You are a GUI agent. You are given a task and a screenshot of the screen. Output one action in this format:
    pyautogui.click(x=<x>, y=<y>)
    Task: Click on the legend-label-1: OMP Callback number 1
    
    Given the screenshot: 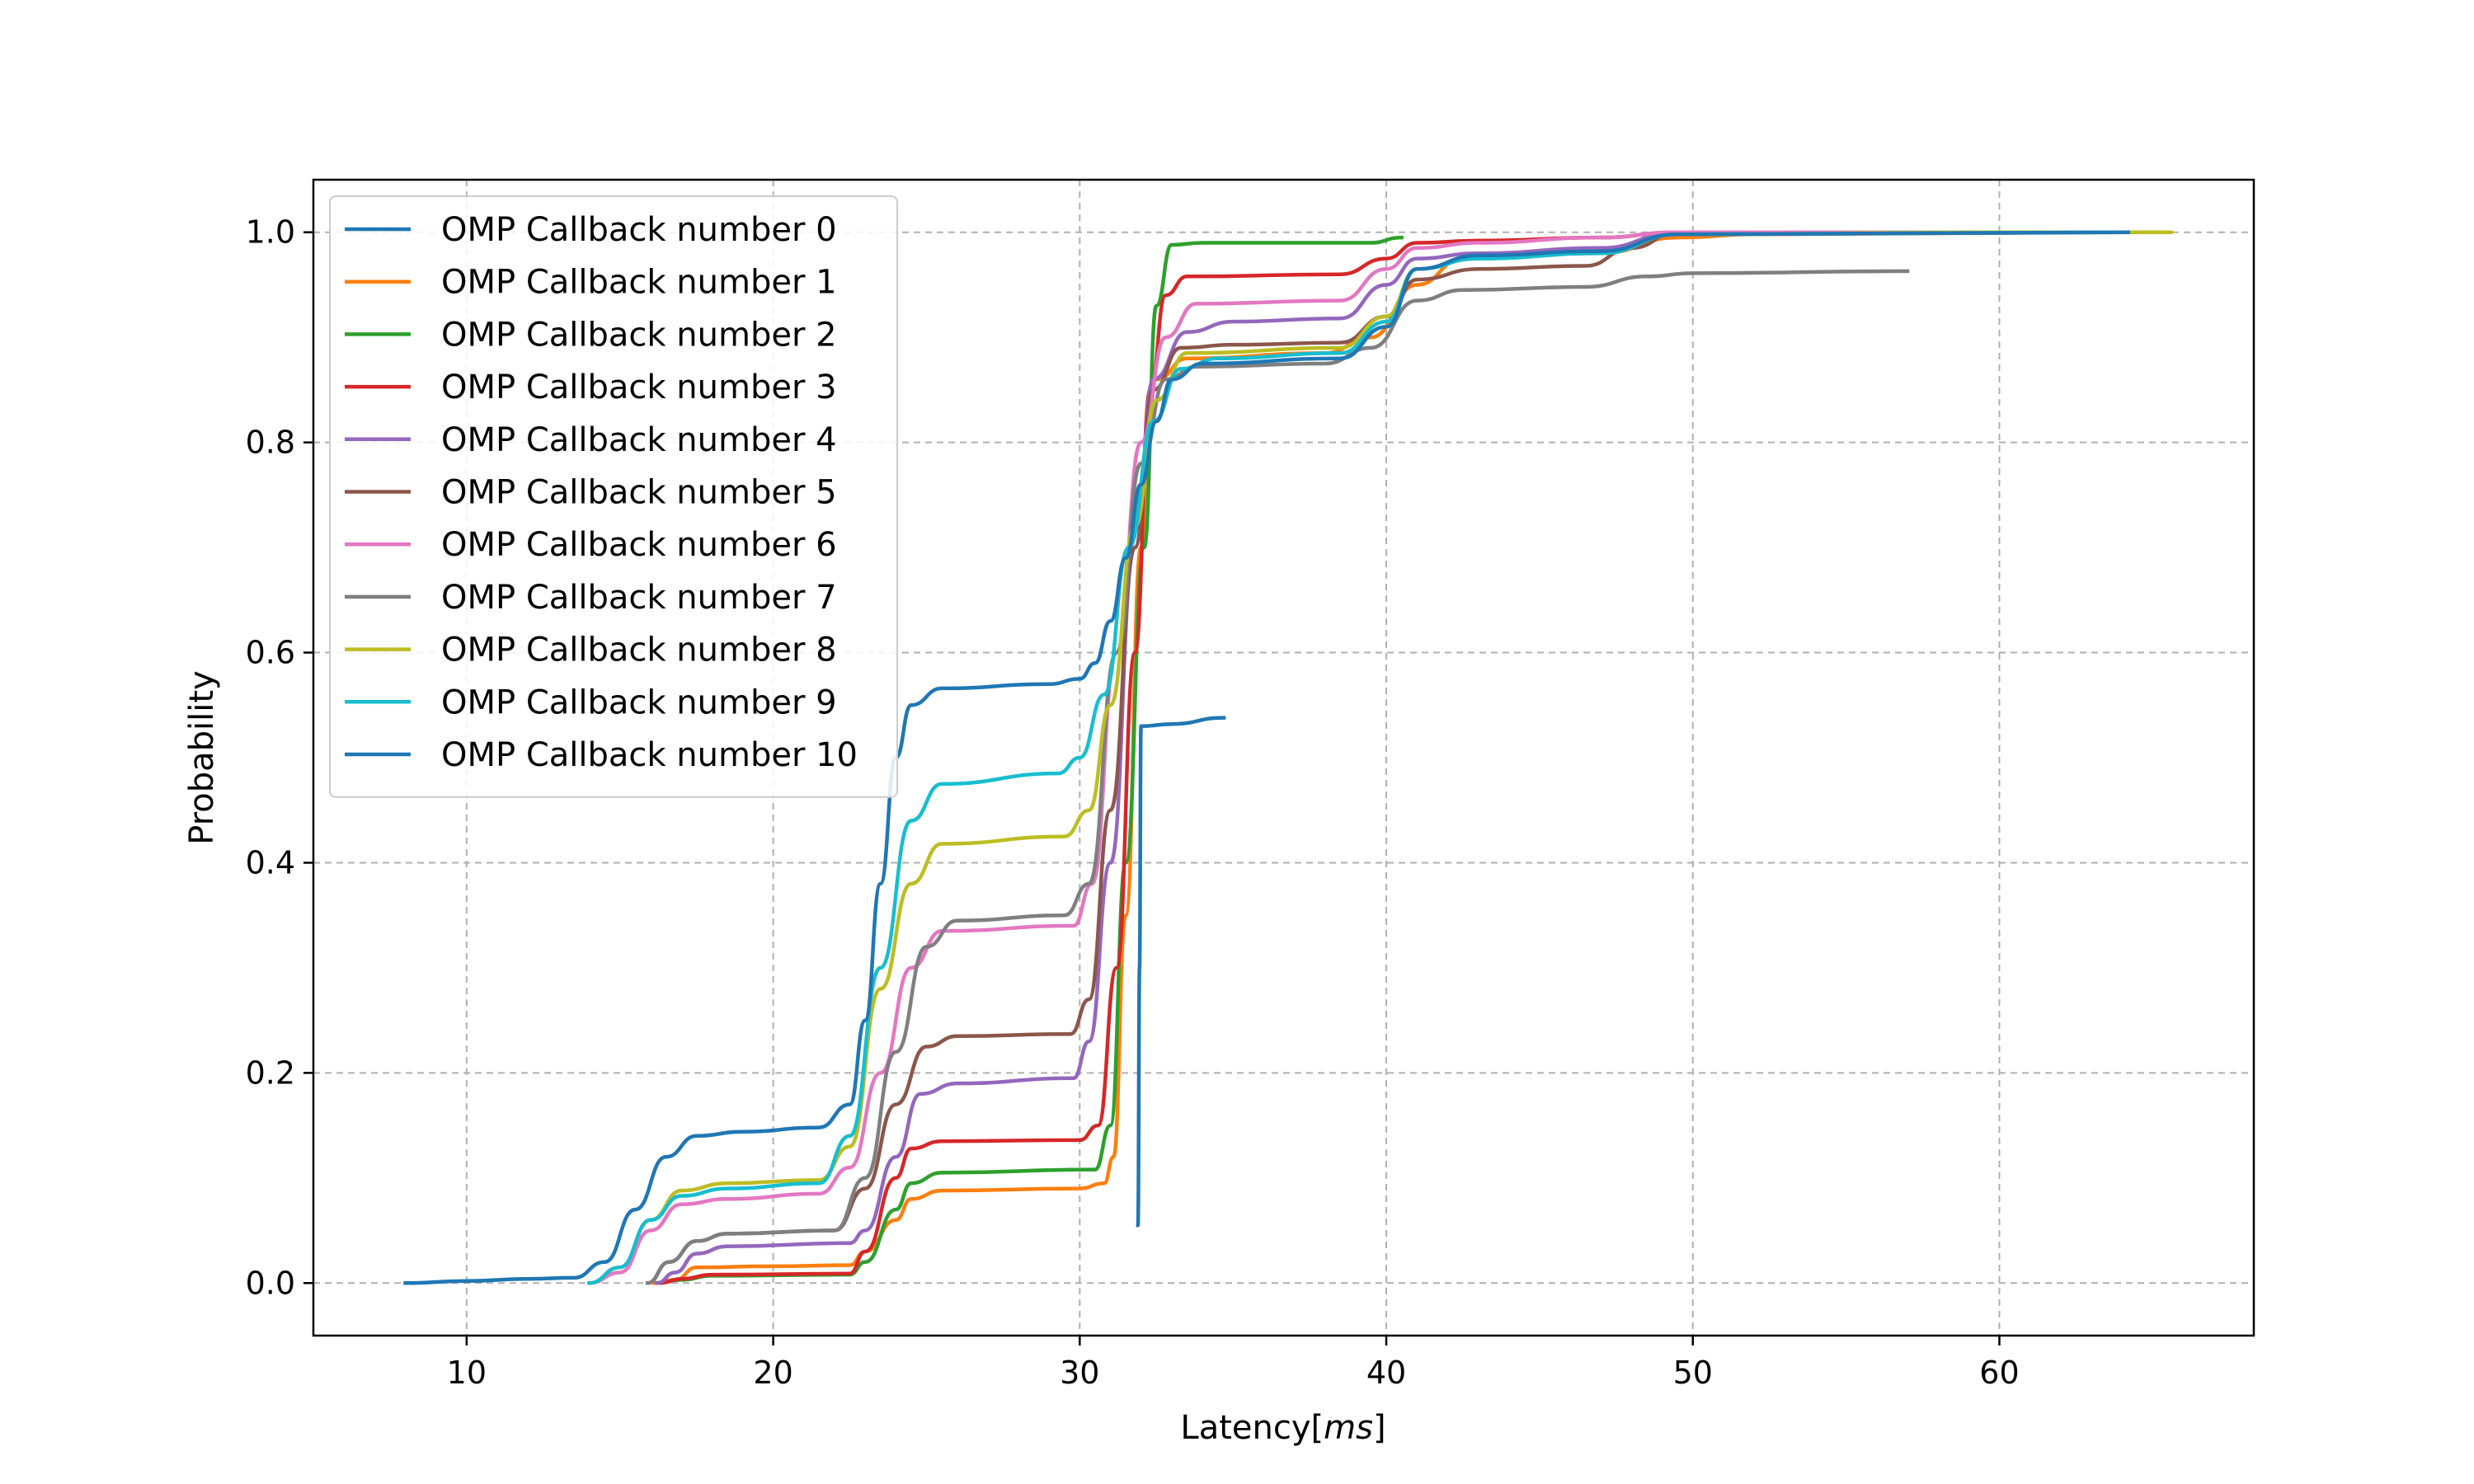 What is the action you would take?
    pyautogui.click(x=639, y=283)
    